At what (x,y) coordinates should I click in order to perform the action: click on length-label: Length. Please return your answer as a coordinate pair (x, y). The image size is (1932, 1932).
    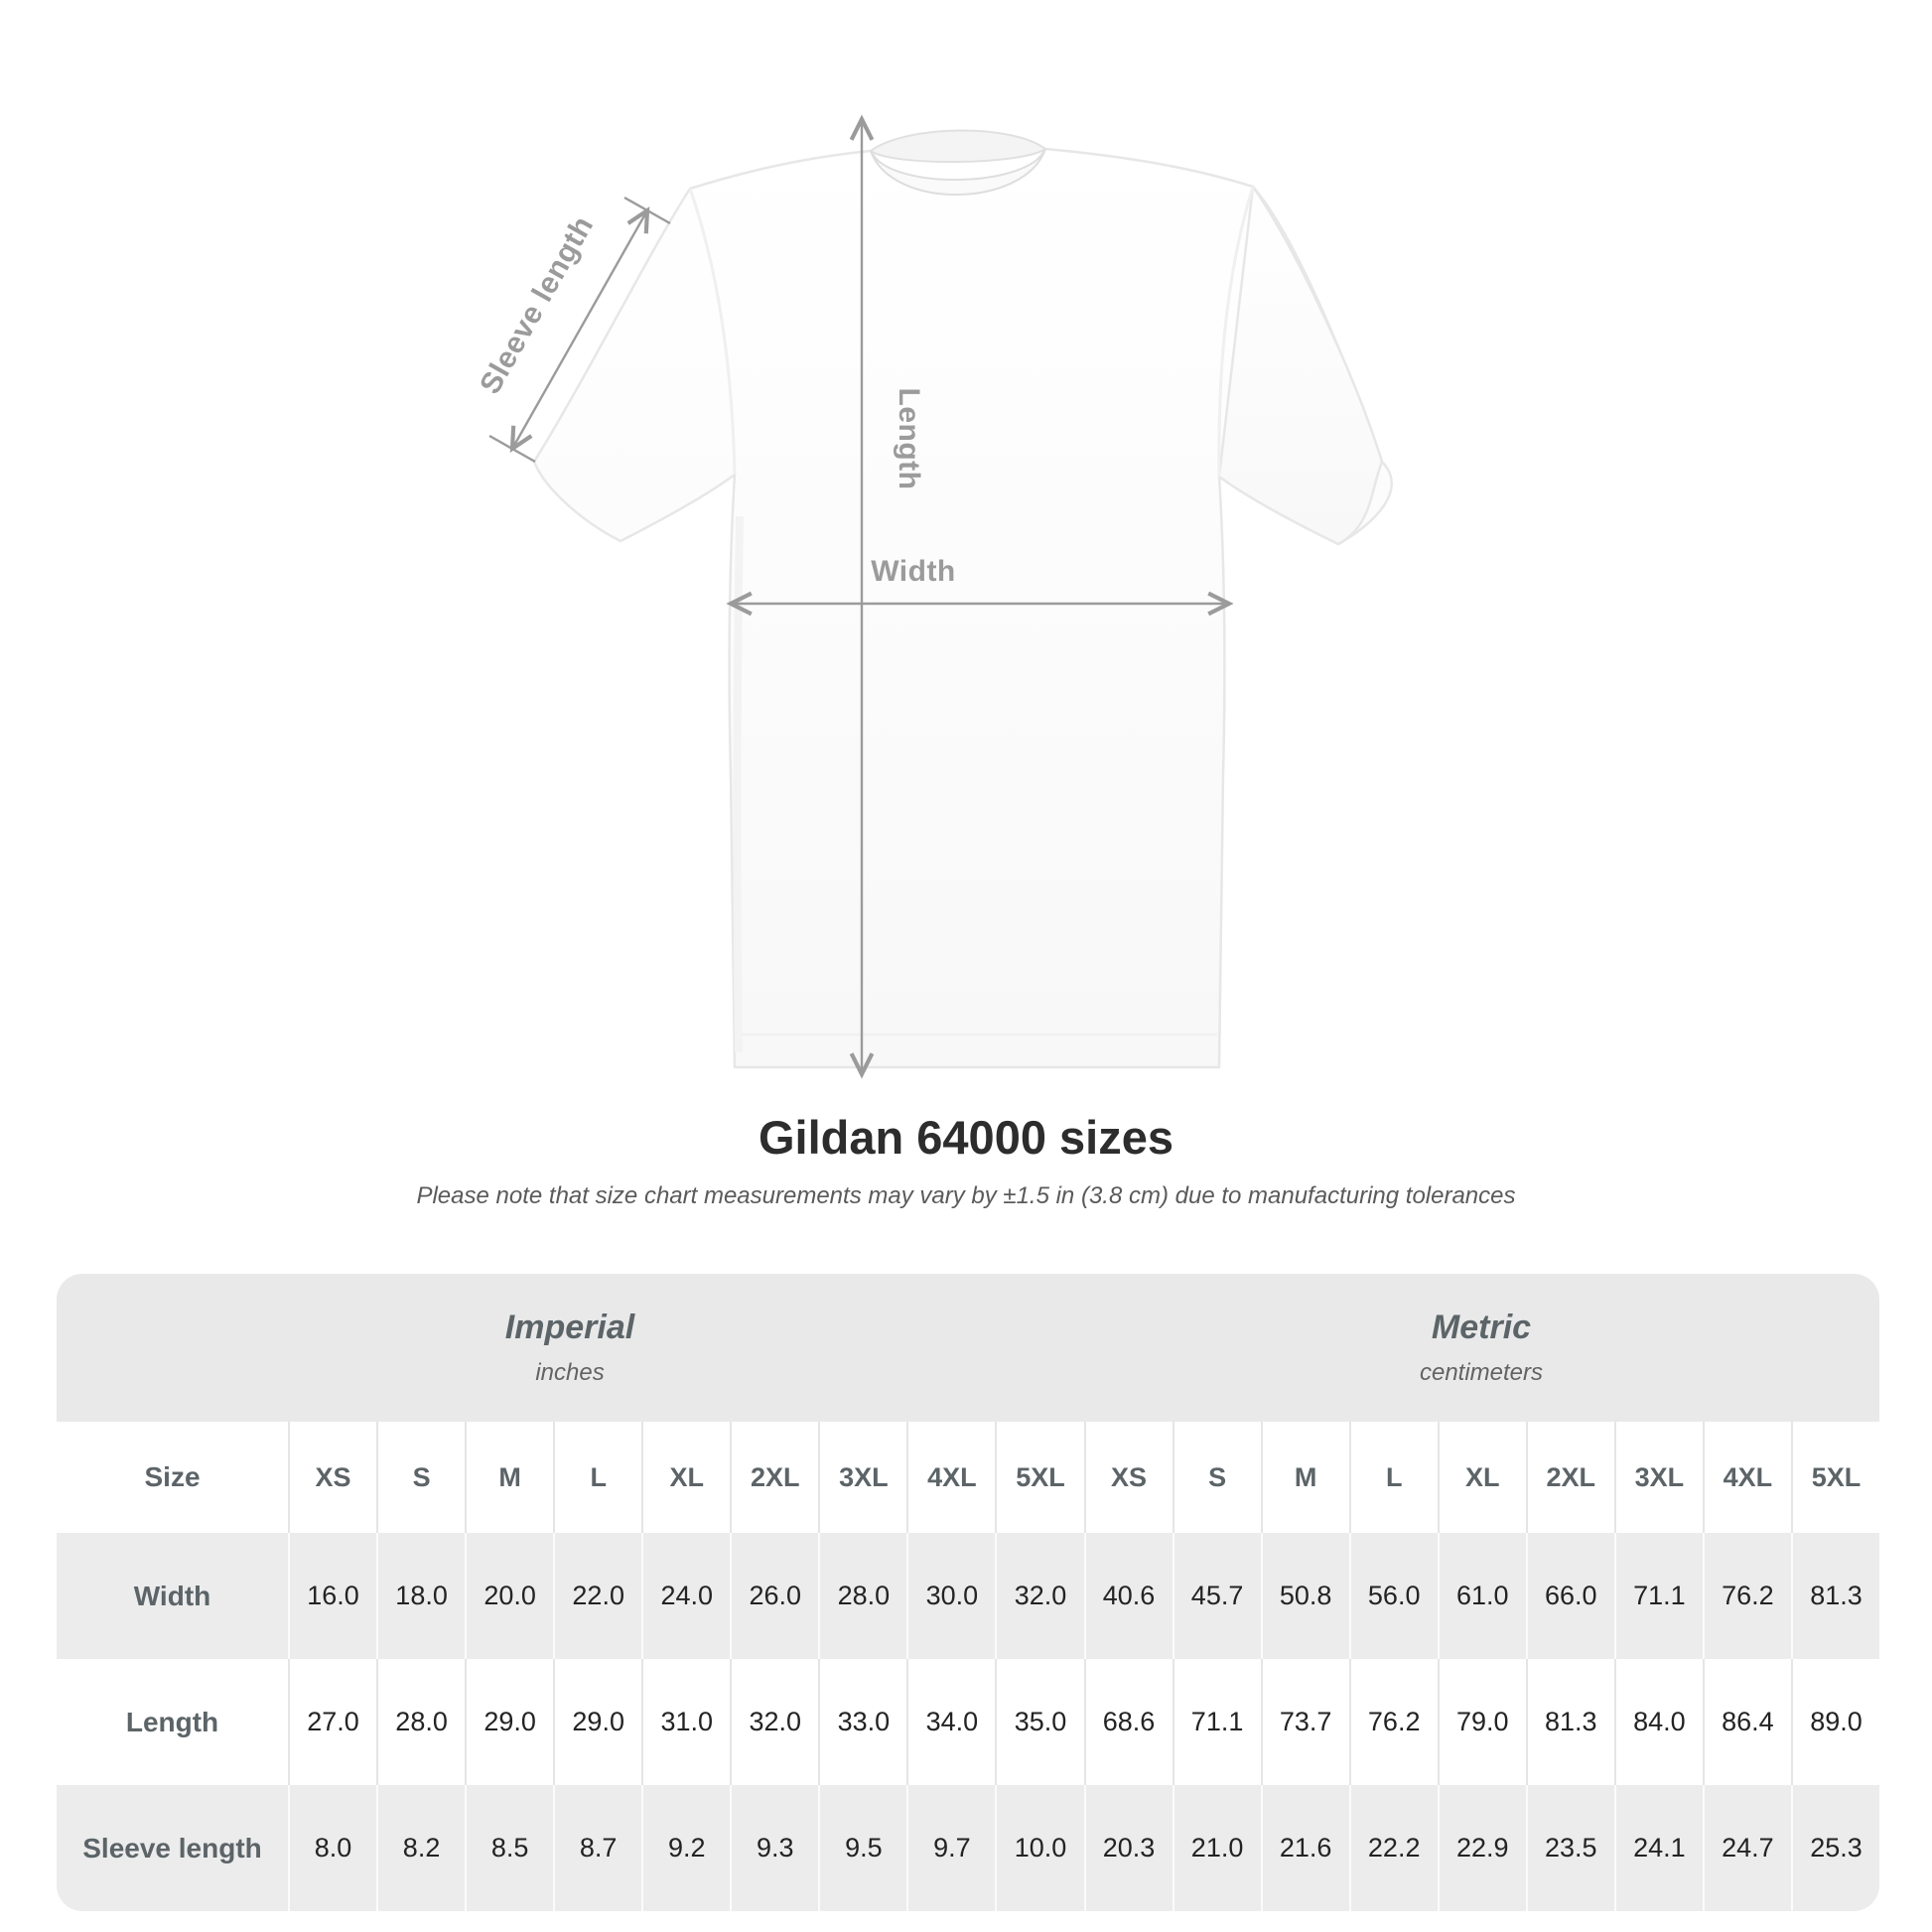
    Looking at the image, I should click on (909, 439).